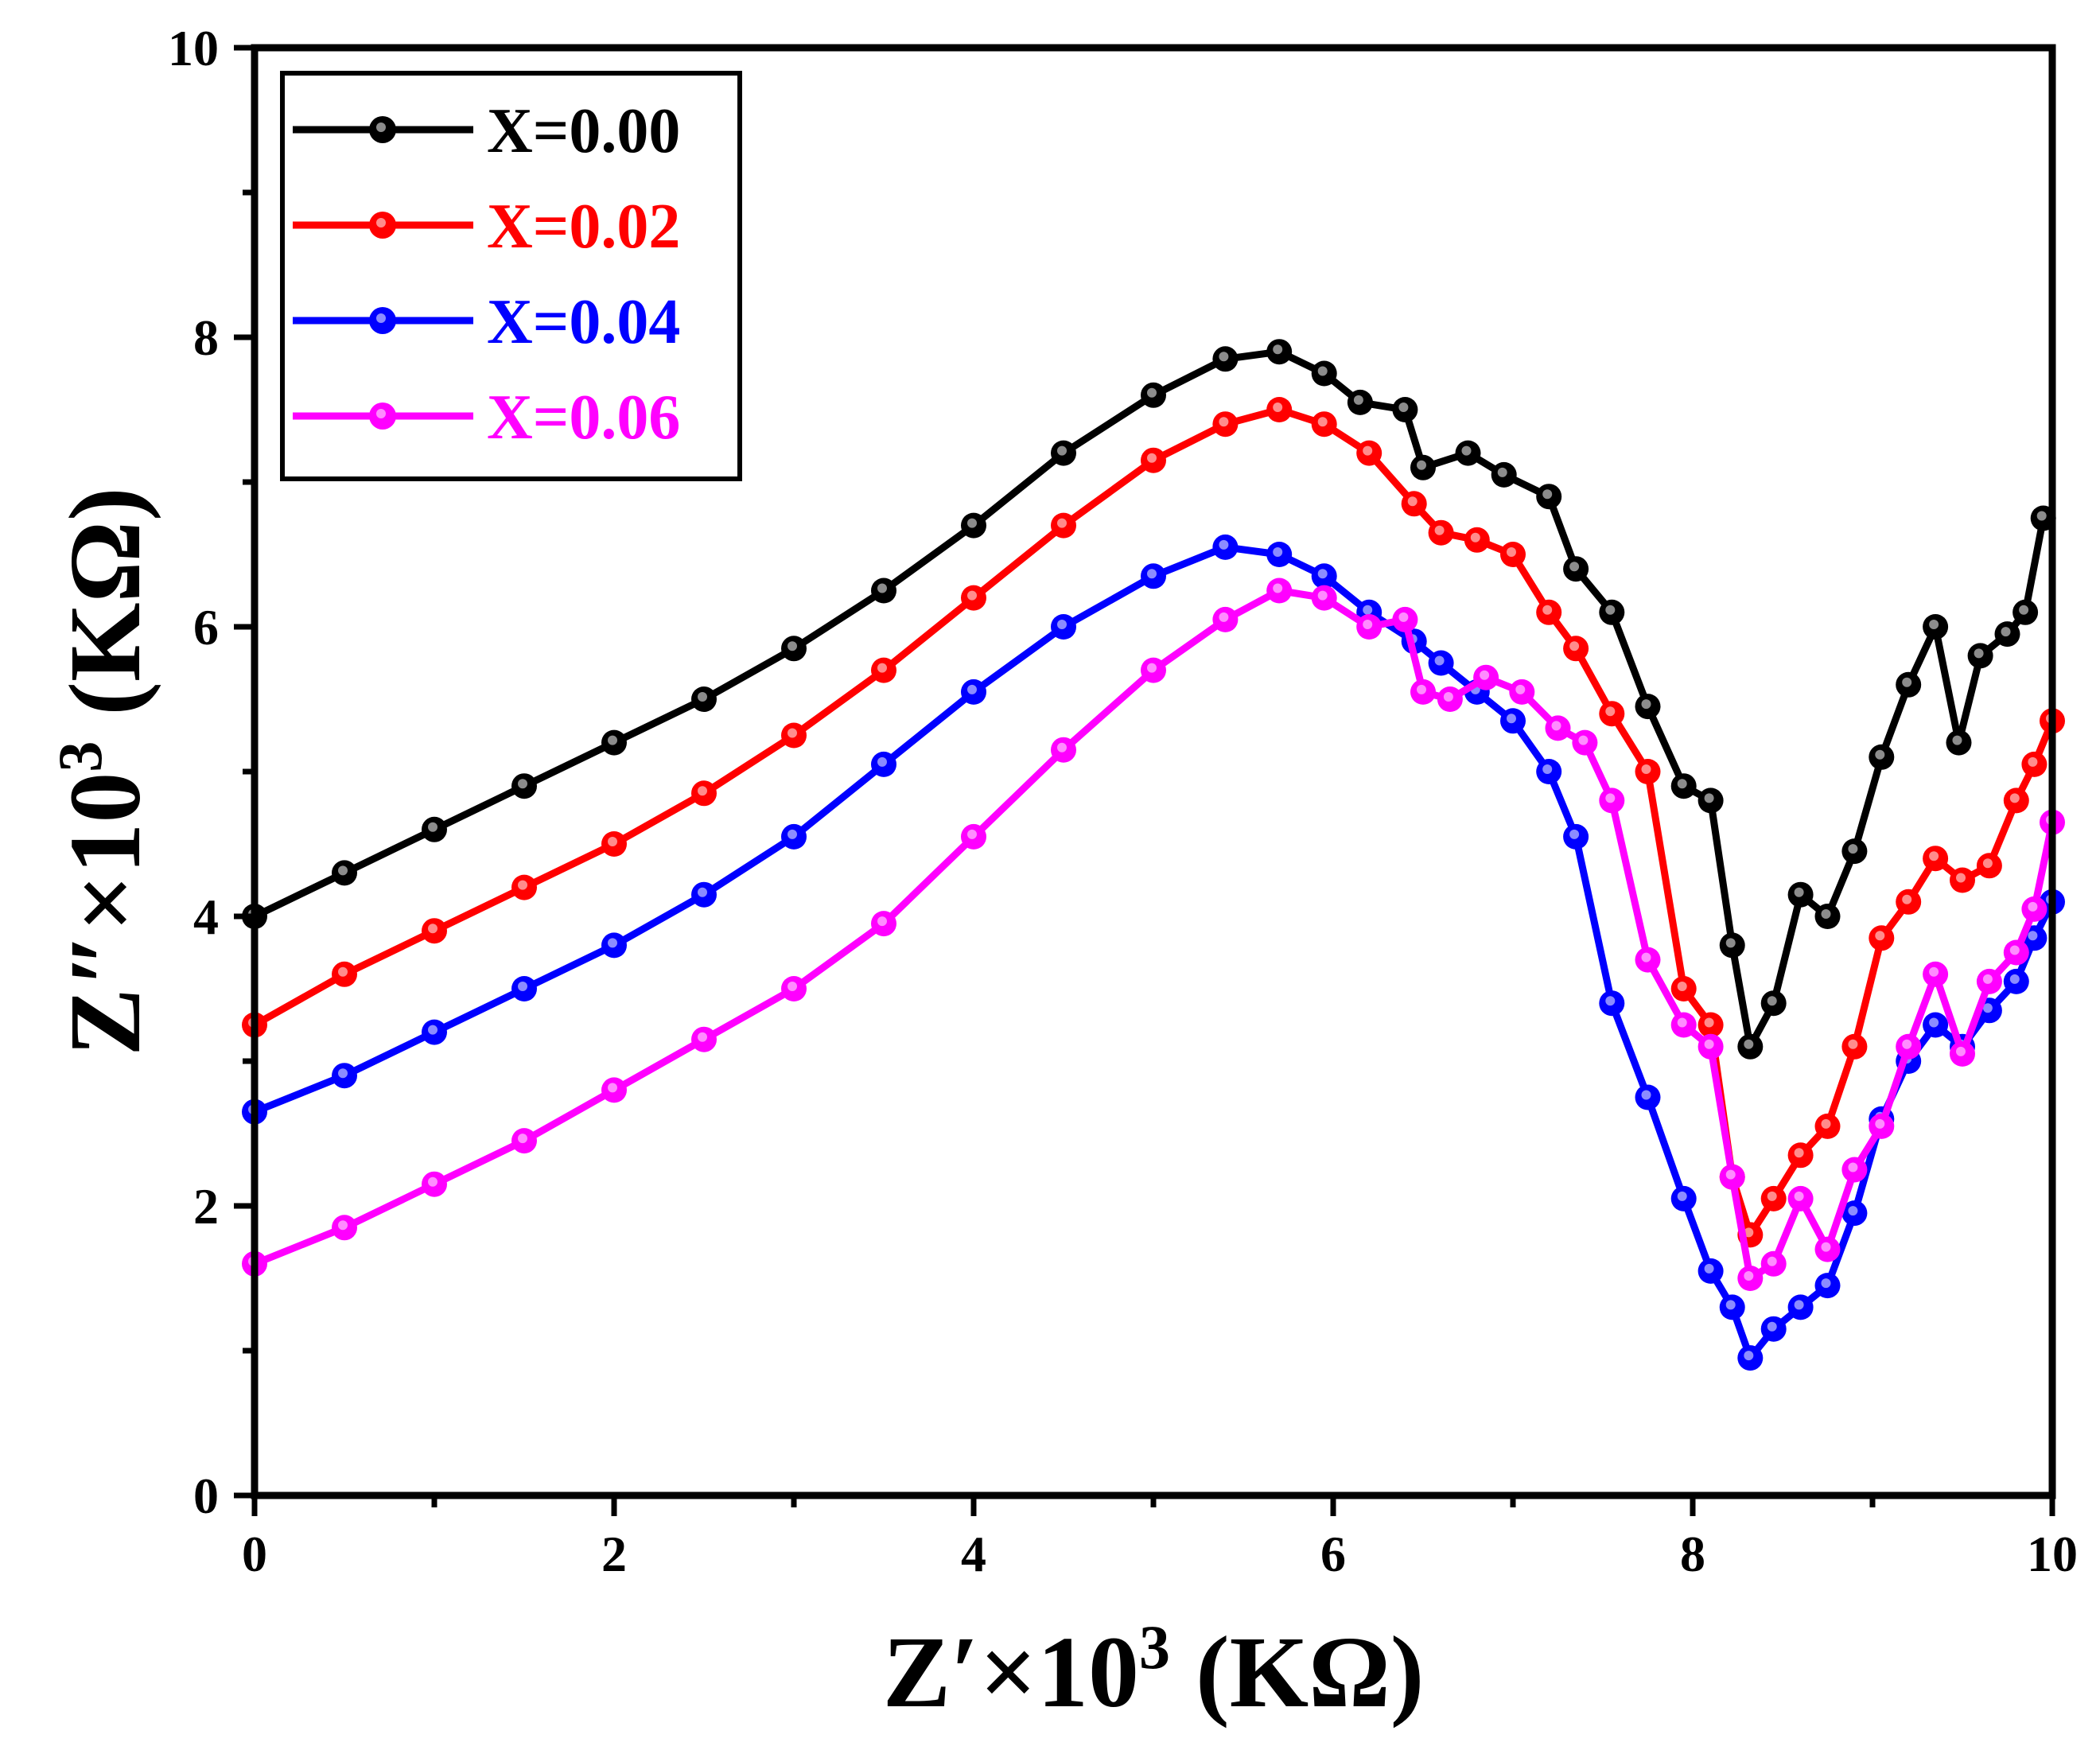  What do you see at coordinates (1333, 1554) in the screenshot?
I see `x-tick-label: 6` at bounding box center [1333, 1554].